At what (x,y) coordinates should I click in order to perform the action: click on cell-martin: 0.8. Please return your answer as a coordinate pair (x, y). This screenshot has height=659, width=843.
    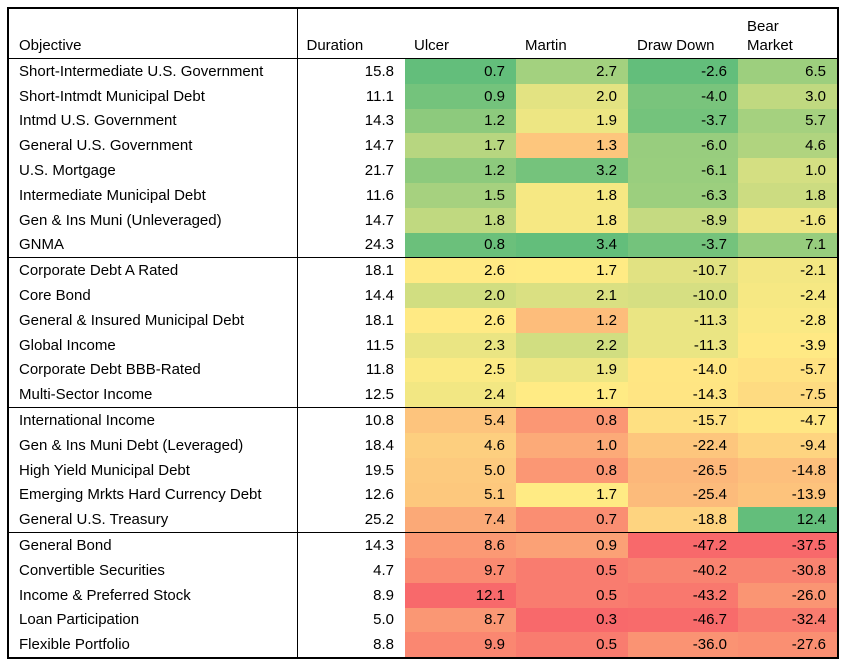
    Looking at the image, I should click on (572, 420).